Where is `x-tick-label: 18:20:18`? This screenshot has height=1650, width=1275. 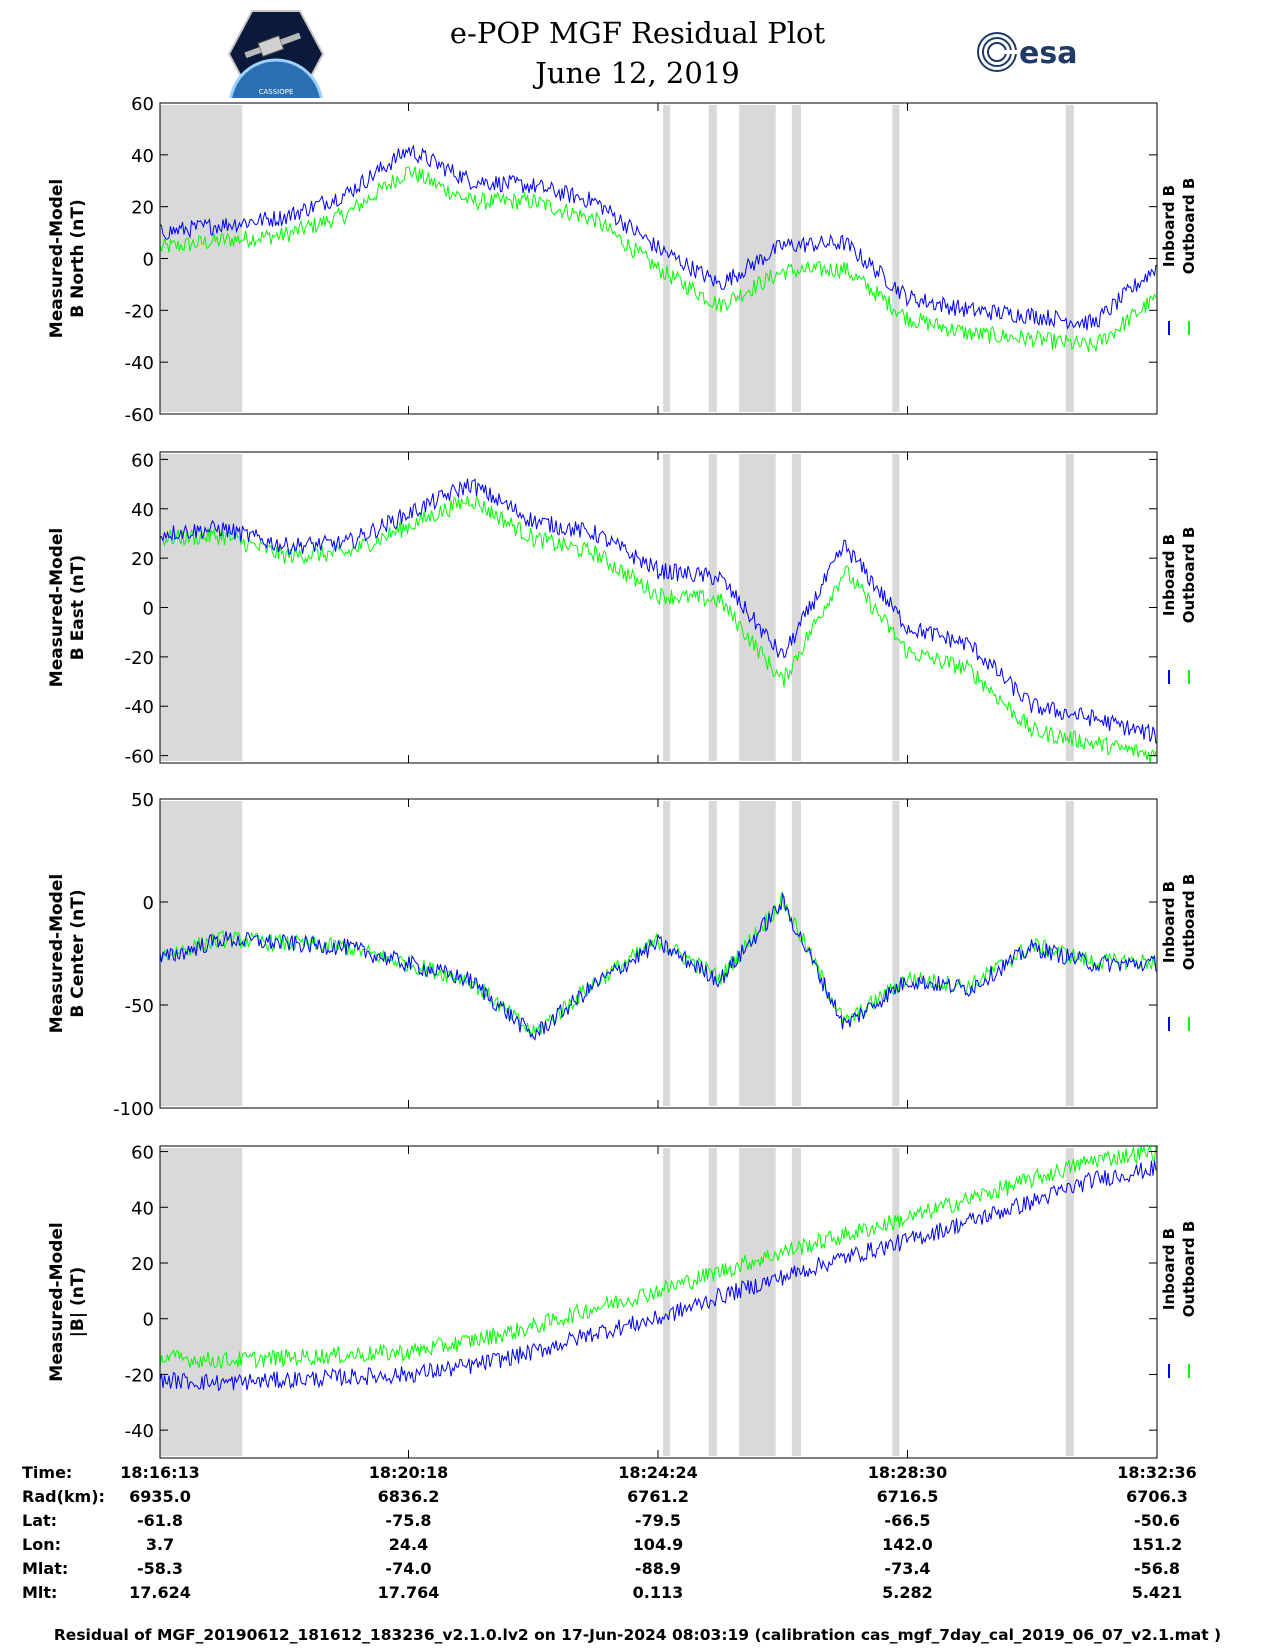
x-tick-label: 18:20:18 is located at coordinates (408, 1472).